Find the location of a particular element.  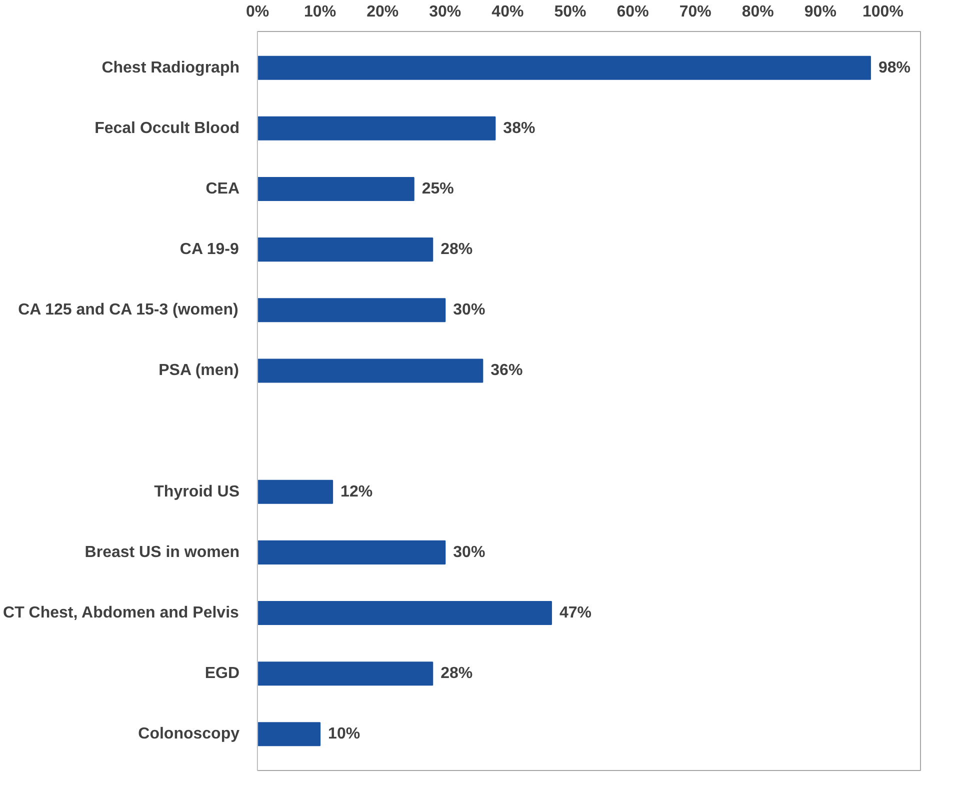

x-tick-label: 0% is located at coordinates (258, 12).